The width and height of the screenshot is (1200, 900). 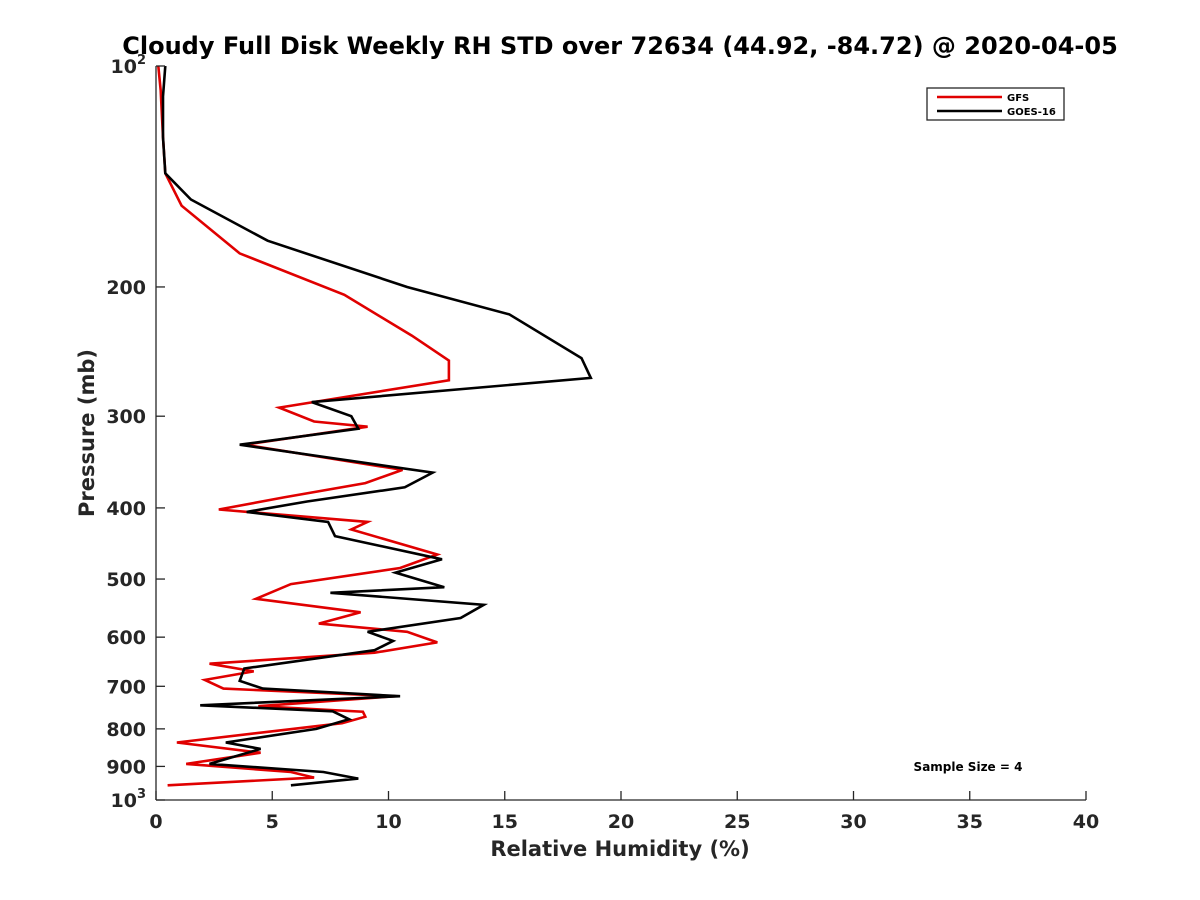 What do you see at coordinates (129, 799) in the screenshot?
I see `y-tick-label: 10³` at bounding box center [129, 799].